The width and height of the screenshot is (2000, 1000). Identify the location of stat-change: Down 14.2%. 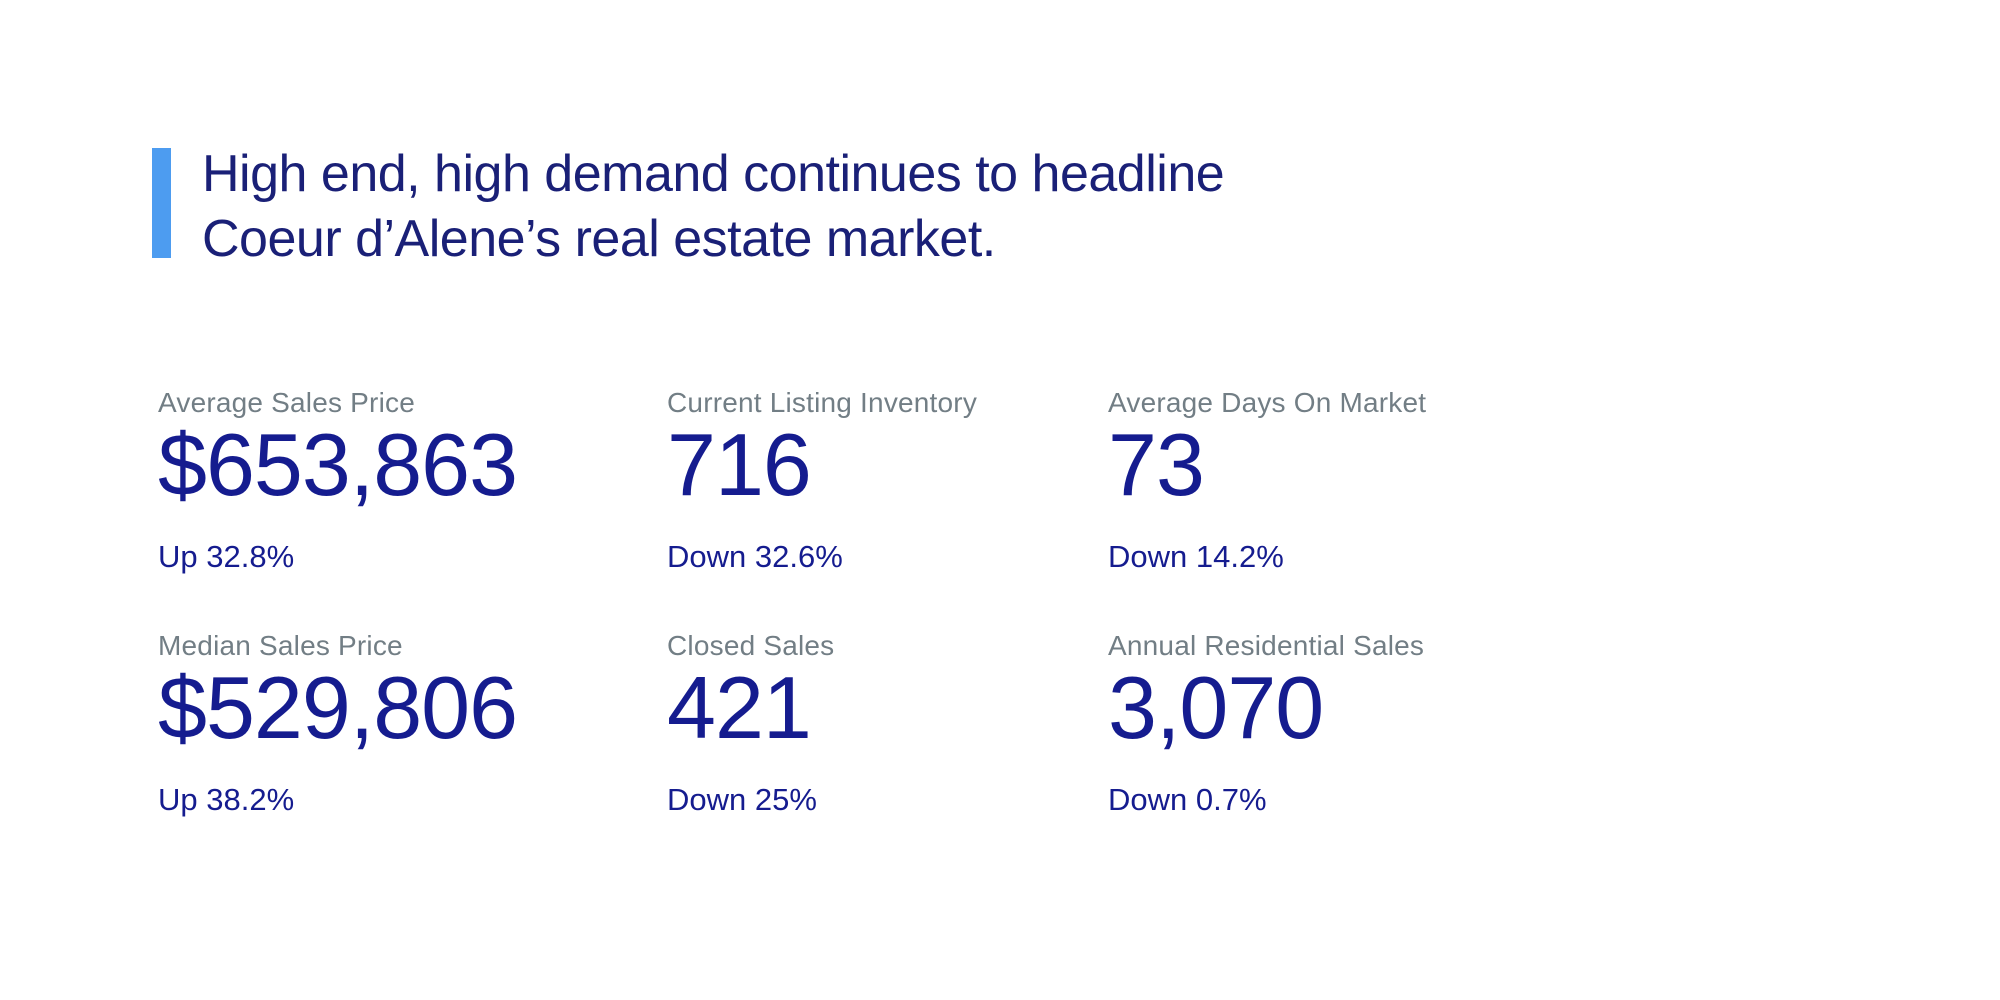
(1196, 556).